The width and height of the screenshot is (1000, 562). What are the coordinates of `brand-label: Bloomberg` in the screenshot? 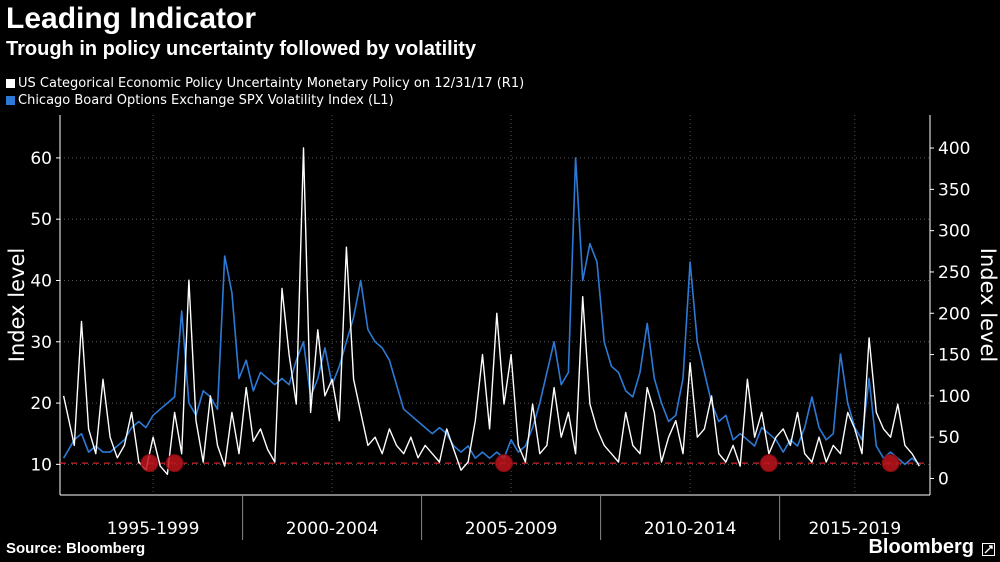 It's located at (921, 547).